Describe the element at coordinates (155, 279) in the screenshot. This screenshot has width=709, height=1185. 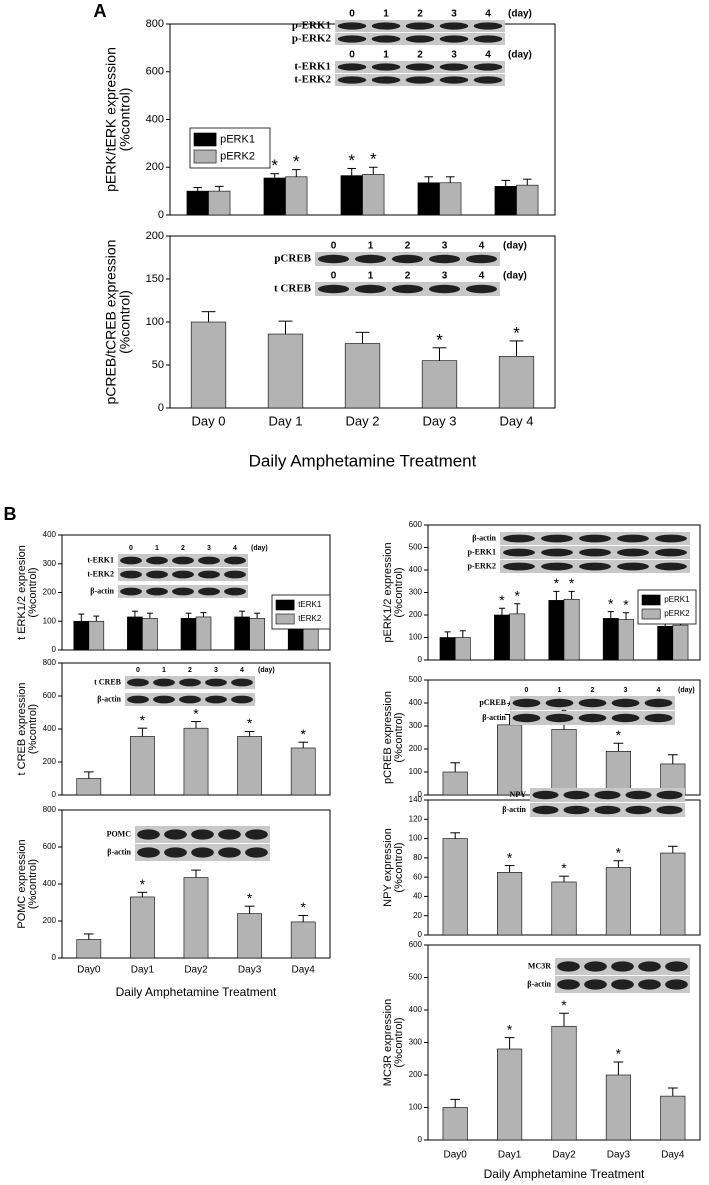
I see `y-tick-label: 150` at that location.